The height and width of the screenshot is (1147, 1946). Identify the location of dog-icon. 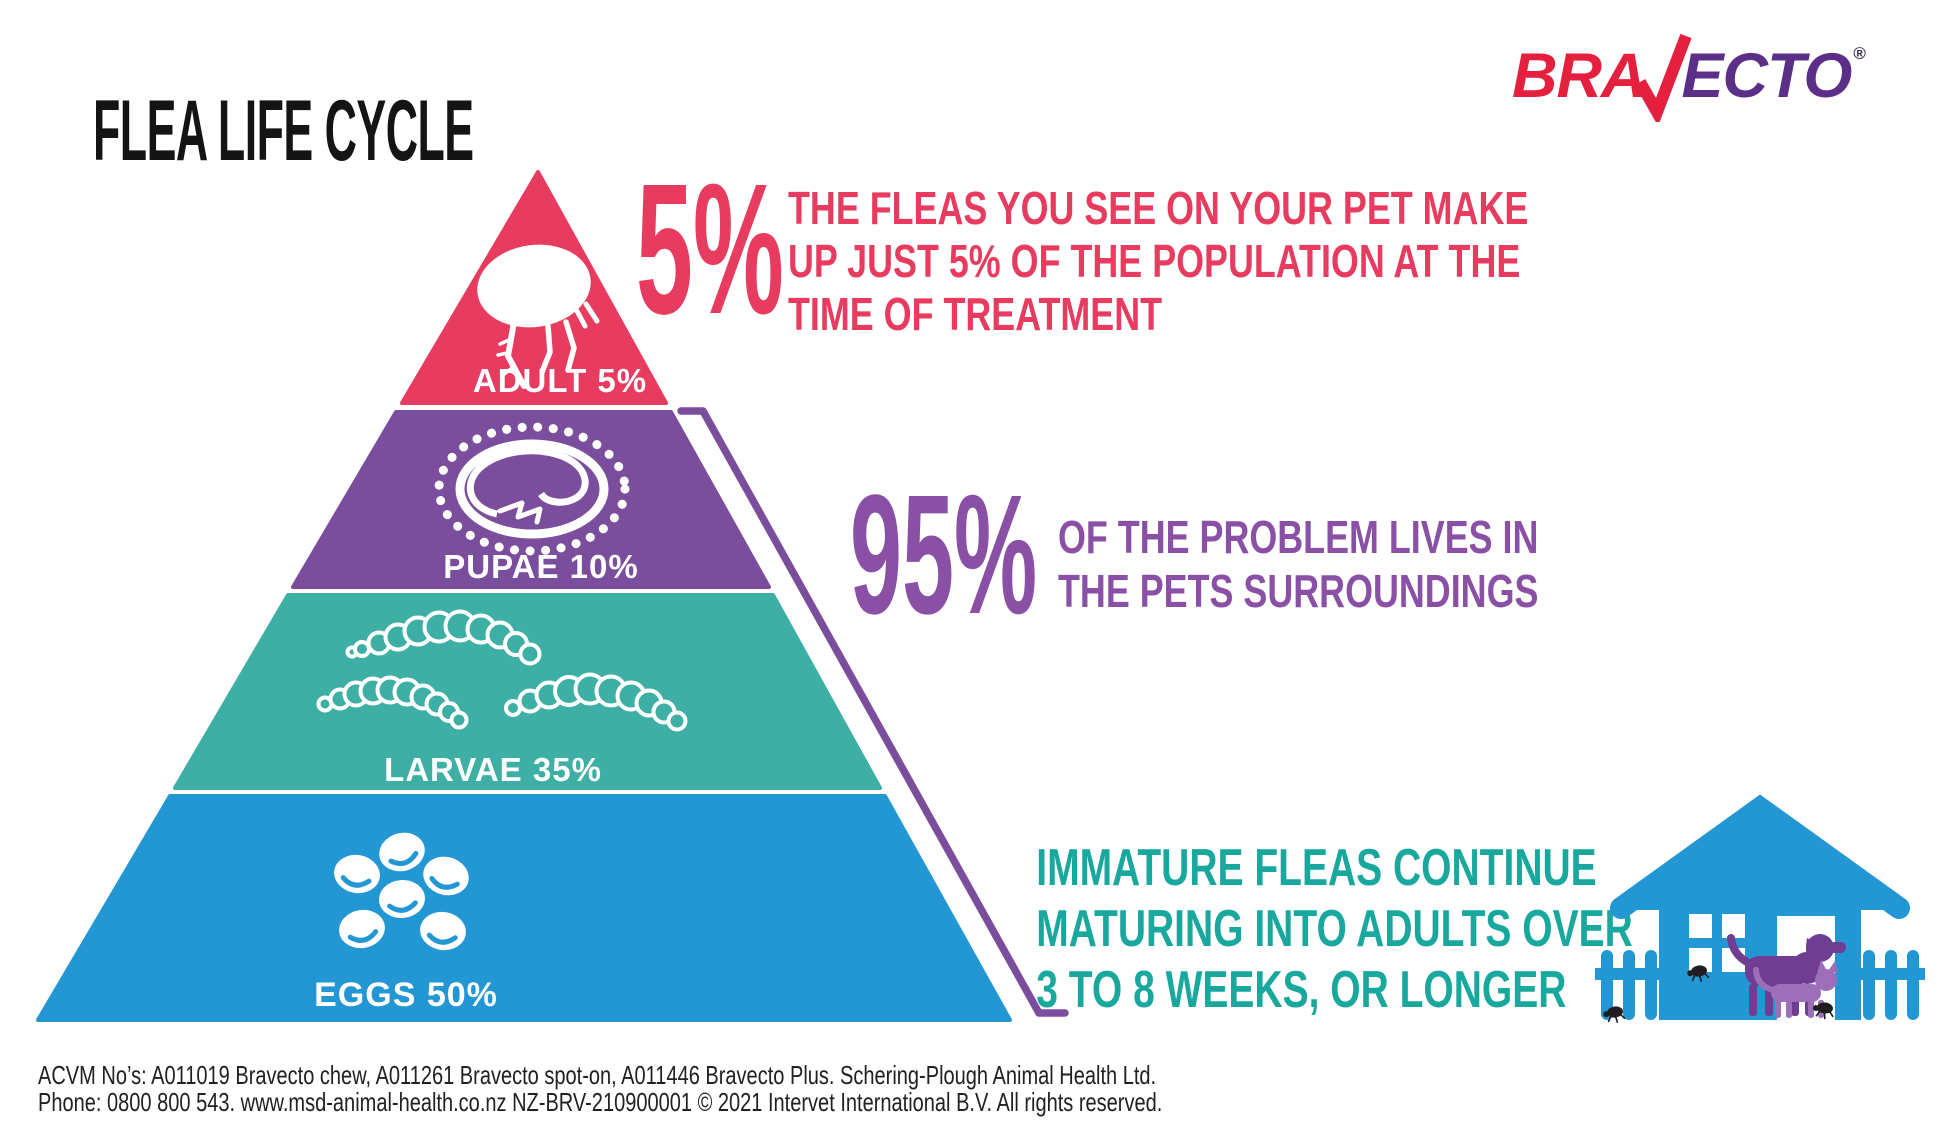
(1786, 975).